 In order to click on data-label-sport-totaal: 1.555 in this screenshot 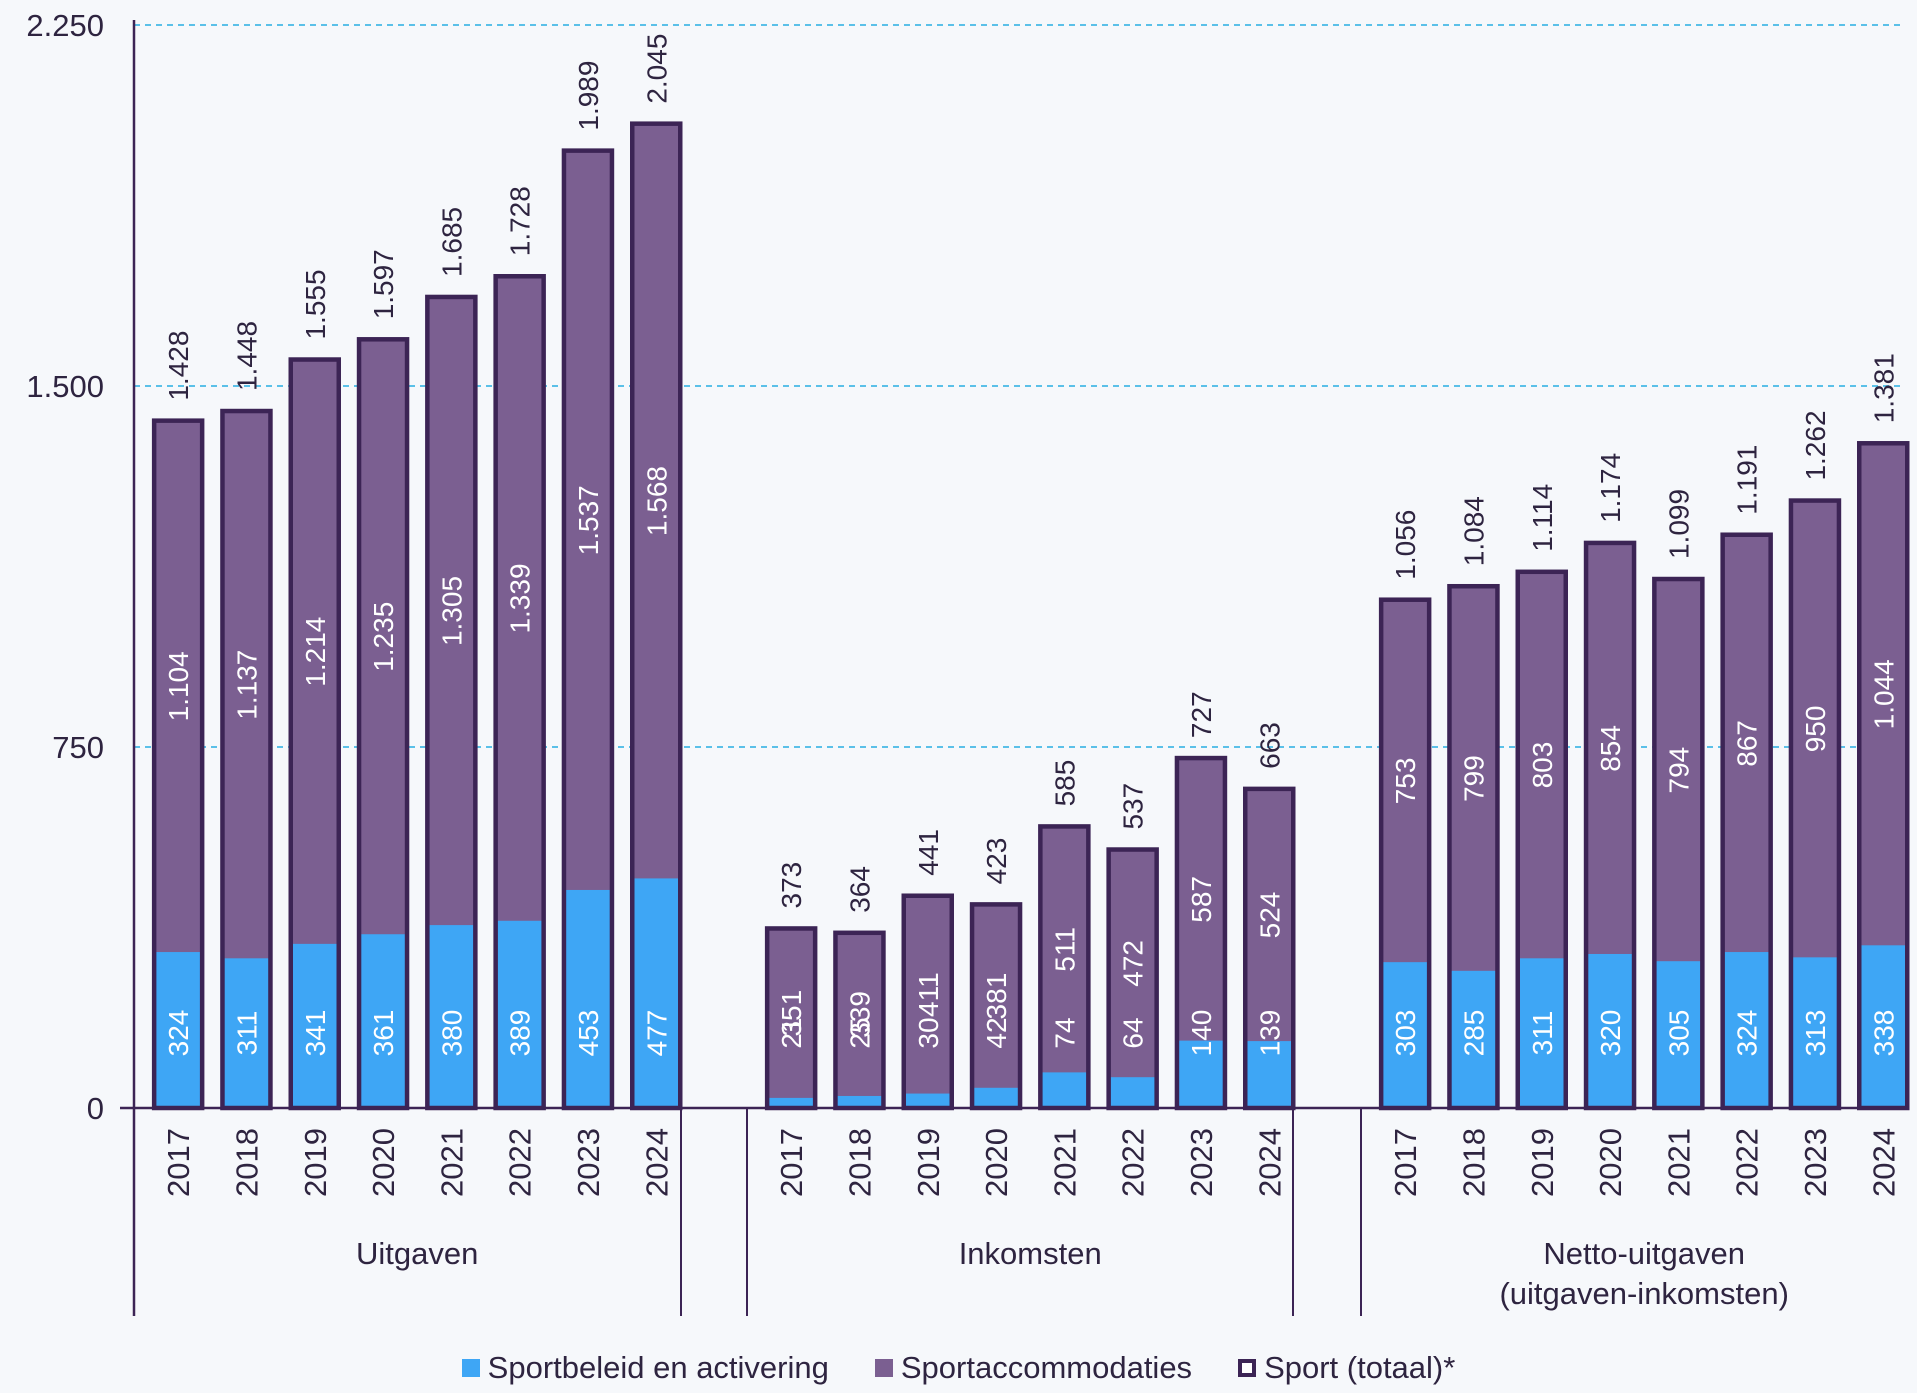, I will do `click(315, 304)`.